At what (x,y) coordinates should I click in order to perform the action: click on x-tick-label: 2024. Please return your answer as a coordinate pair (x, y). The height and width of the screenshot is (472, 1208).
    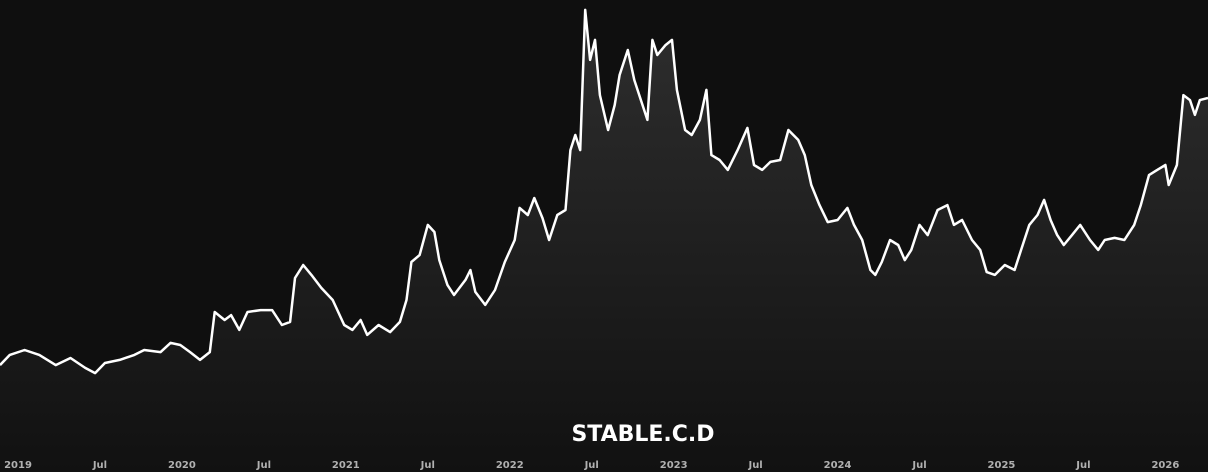
    Looking at the image, I should click on (838, 465).